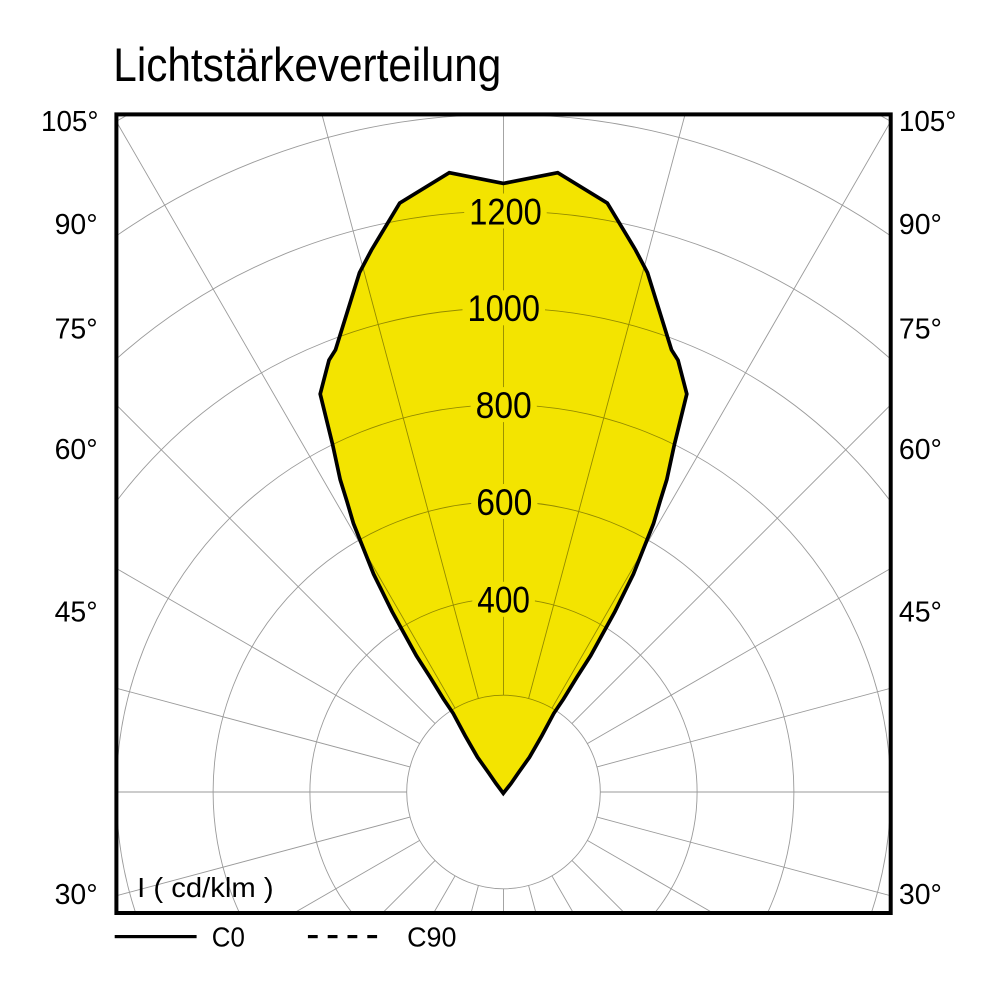  Describe the element at coordinates (205, 887) in the screenshot. I see `svg-text: I ( cd/klm )` at that location.